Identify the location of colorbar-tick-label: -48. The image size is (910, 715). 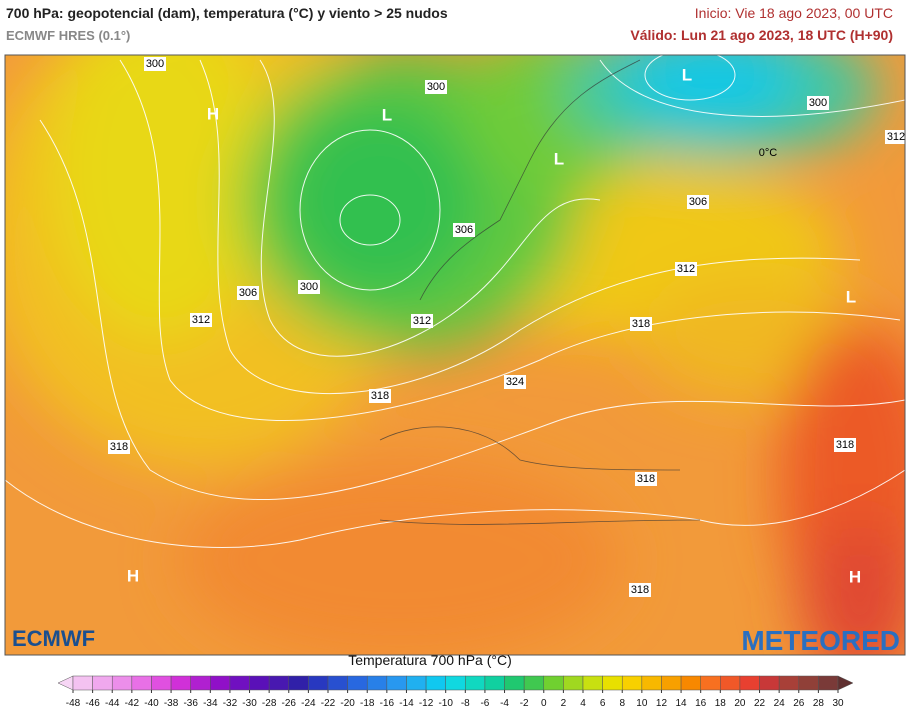
(73, 703).